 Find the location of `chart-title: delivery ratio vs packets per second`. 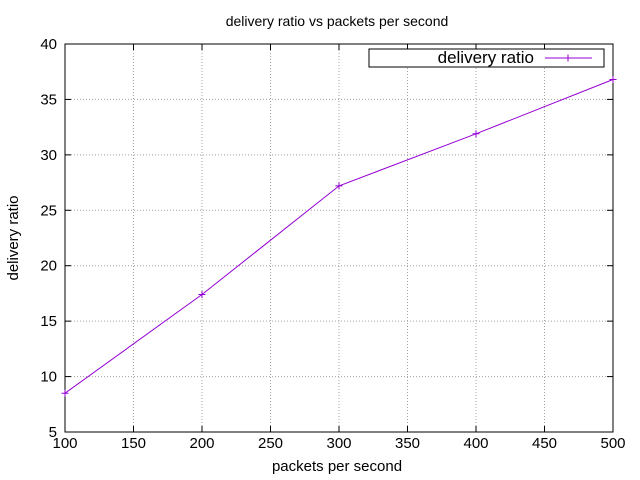

chart-title: delivery ratio vs packets per second is located at coordinates (337, 21).